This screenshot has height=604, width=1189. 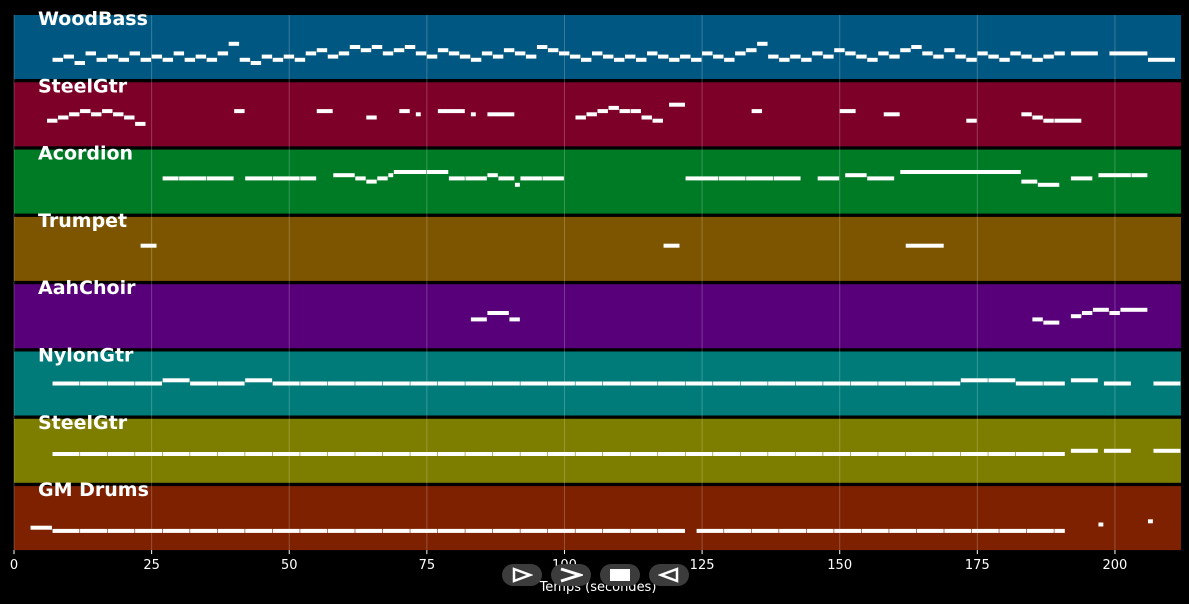 I want to click on x-tick-label: 25, so click(x=151, y=565).